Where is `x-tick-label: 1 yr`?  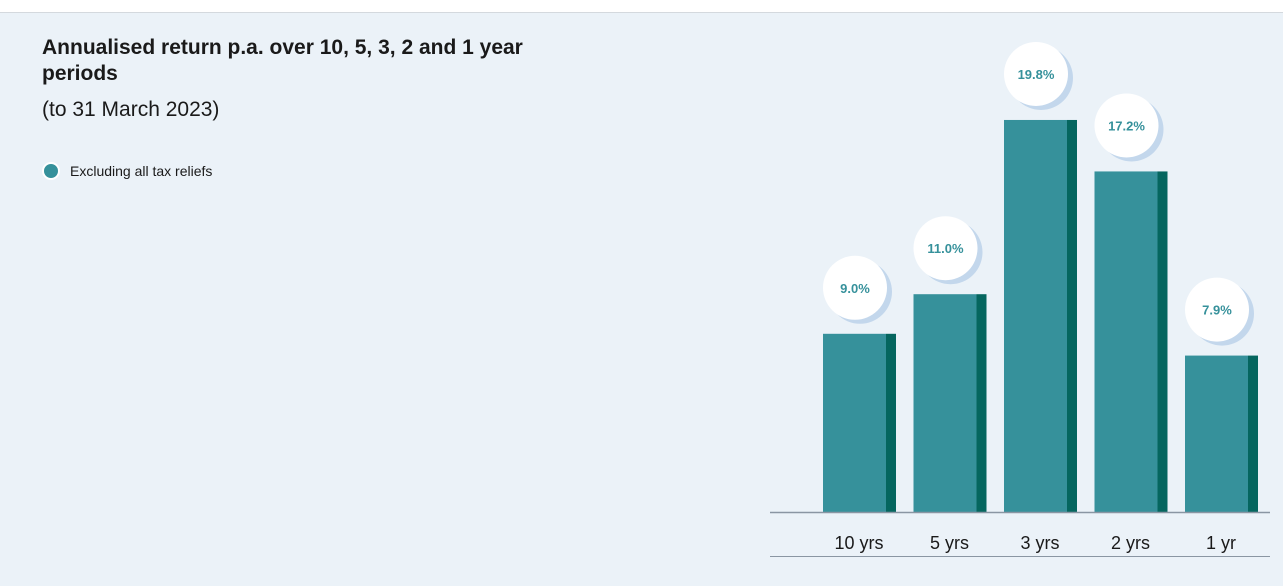
x-tick-label: 1 yr is located at coordinates (1221, 543).